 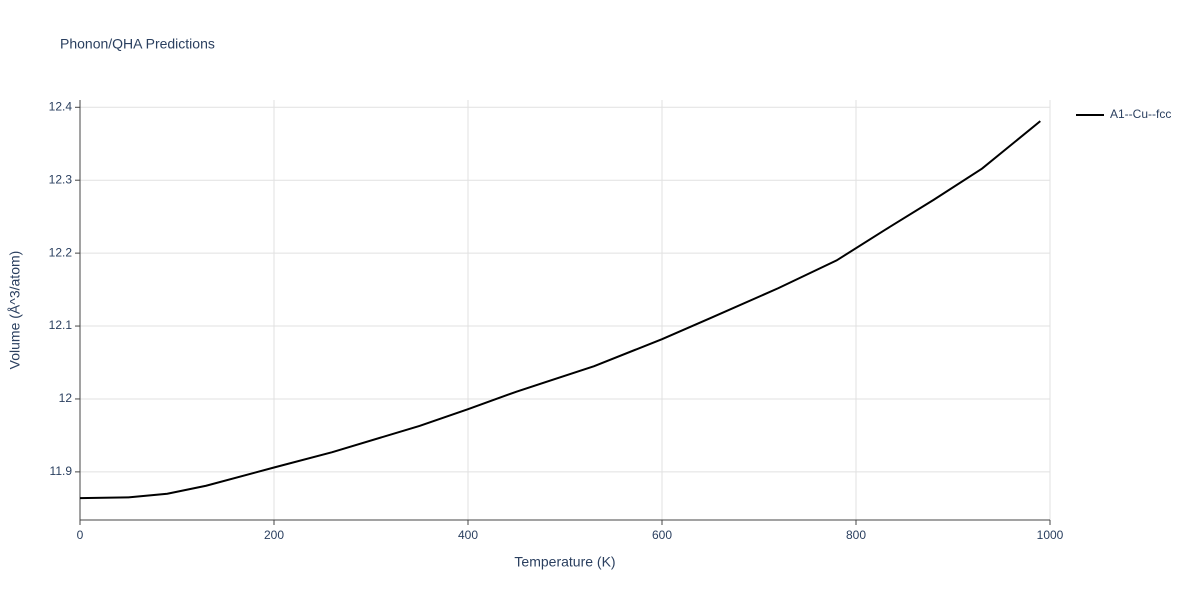 I want to click on y-tick-label: 12.4, so click(x=61, y=106).